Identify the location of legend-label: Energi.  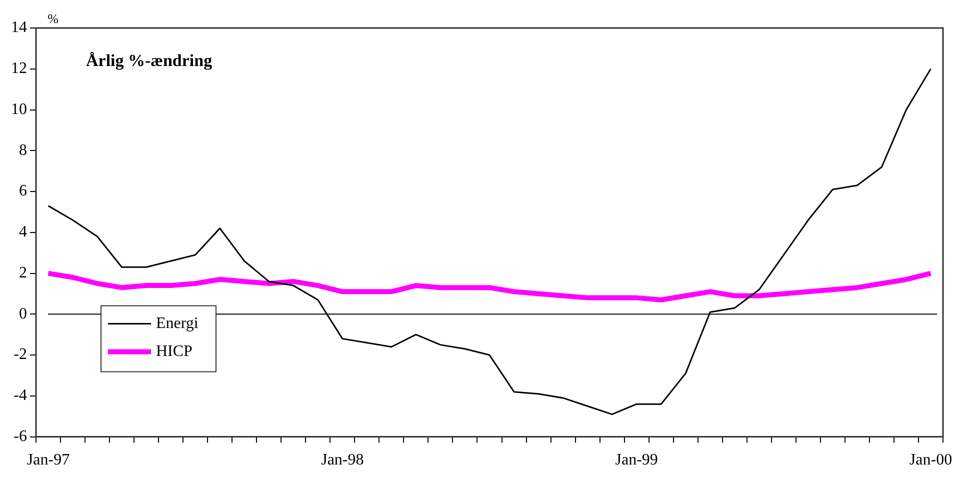
(177, 323).